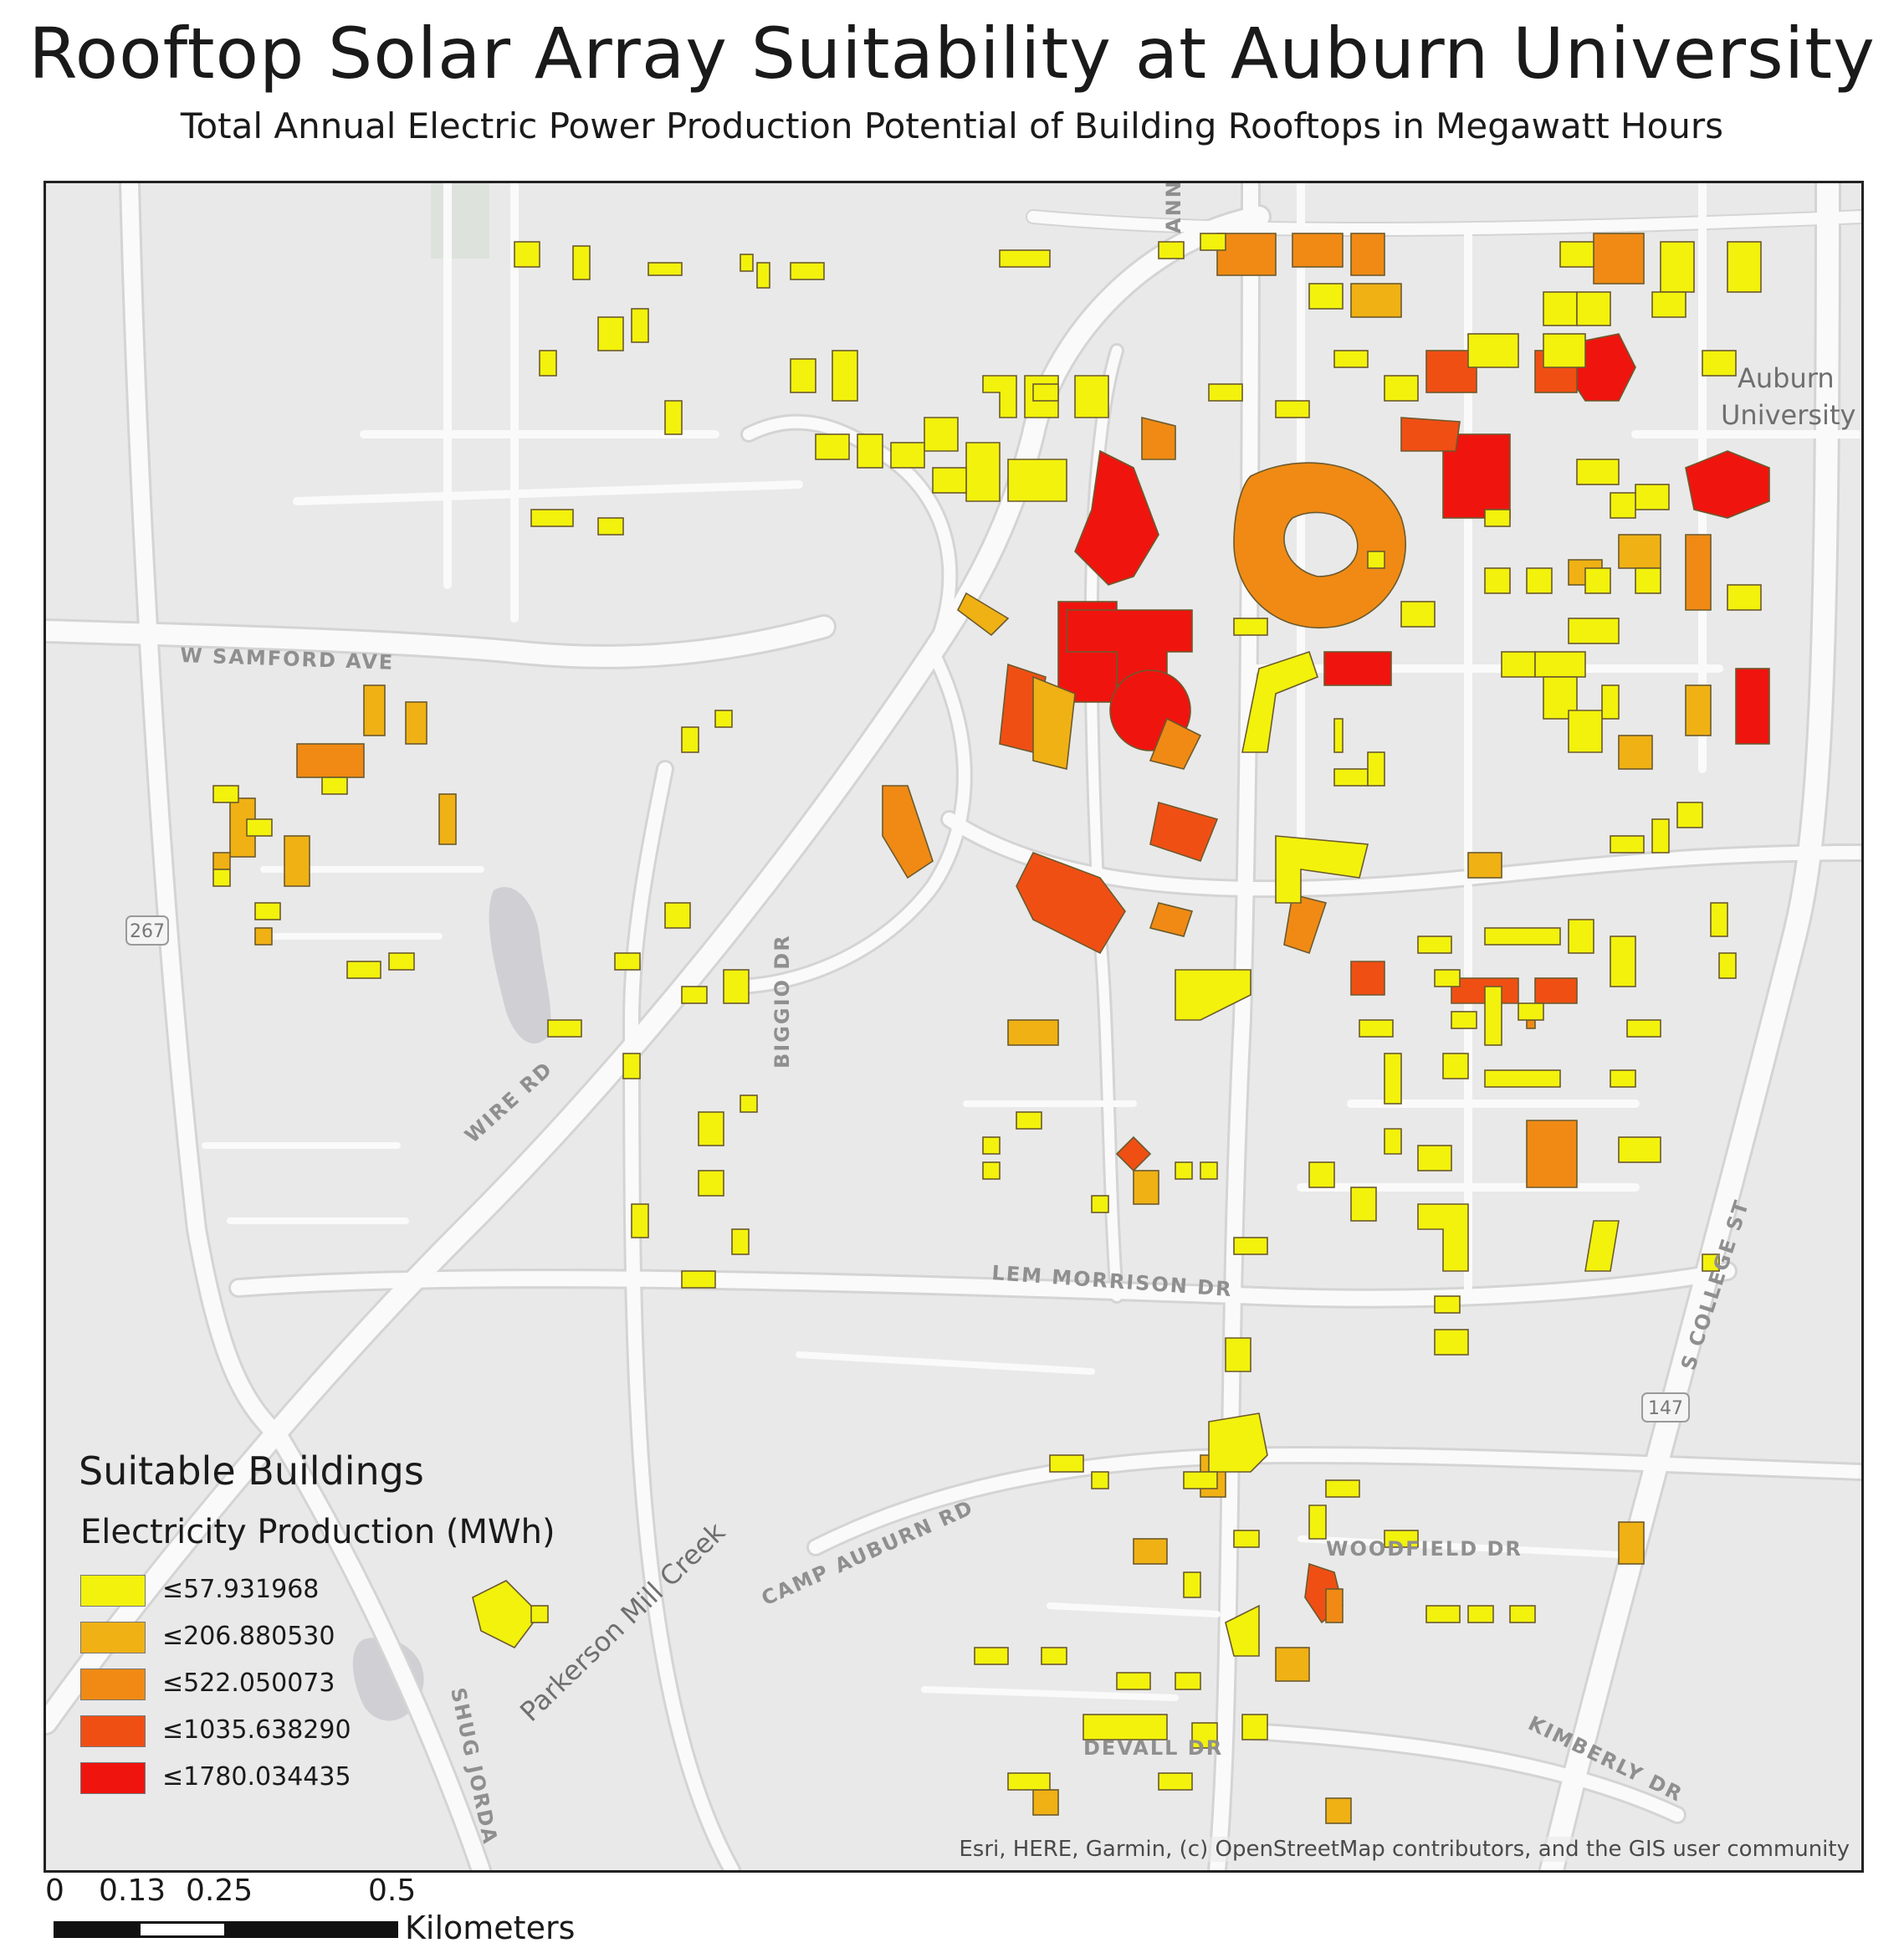 The image size is (1904, 1948). I want to click on route-shield-147: 147, so click(1665, 1407).